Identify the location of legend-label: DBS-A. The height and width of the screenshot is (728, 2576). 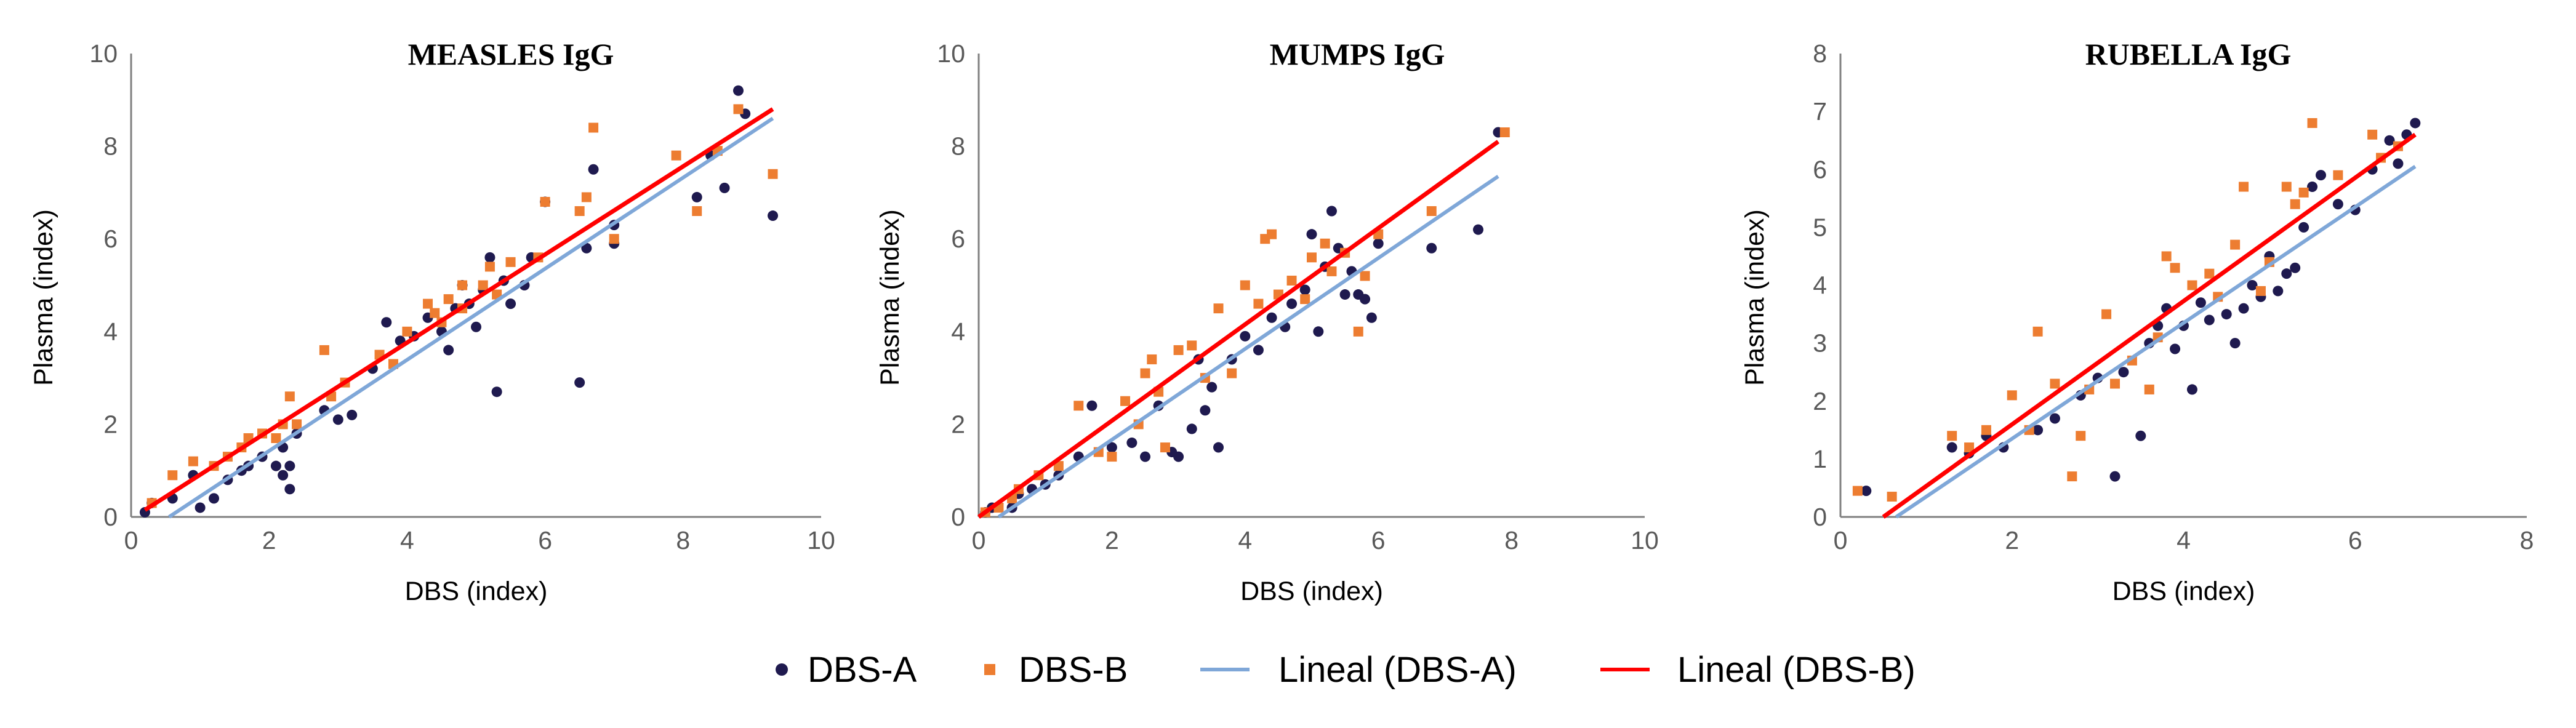
(862, 670).